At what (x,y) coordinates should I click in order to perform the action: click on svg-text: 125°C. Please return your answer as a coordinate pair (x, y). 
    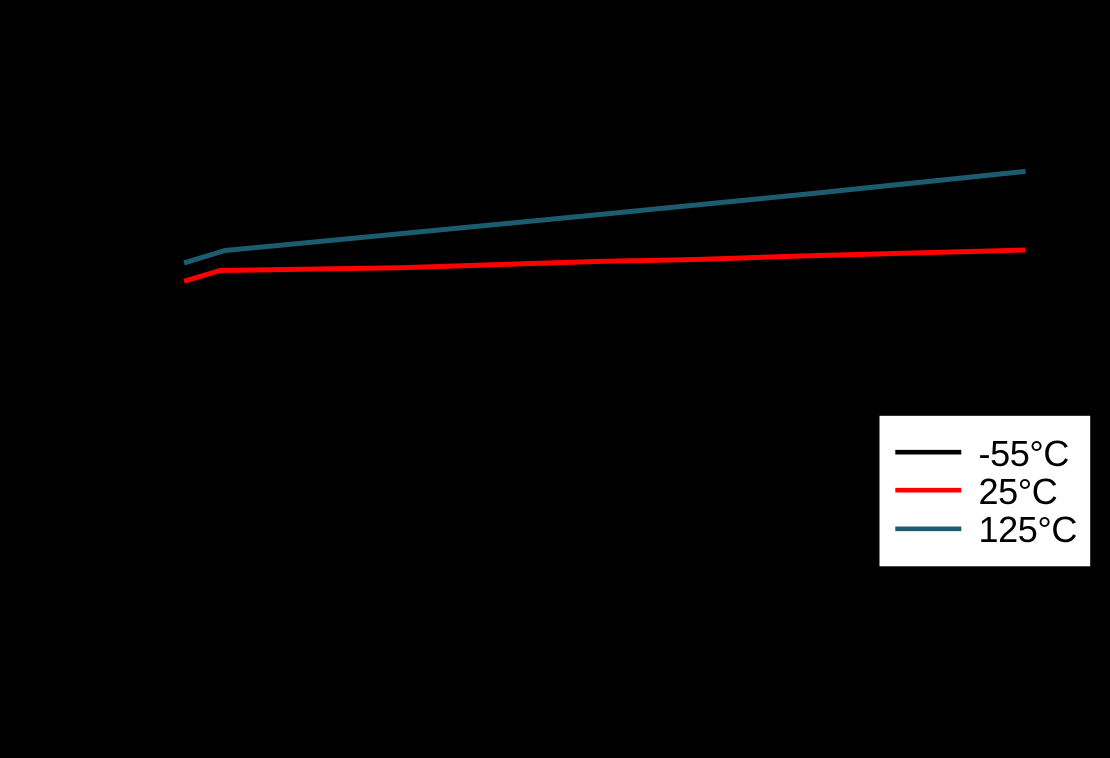
    Looking at the image, I should click on (1028, 529).